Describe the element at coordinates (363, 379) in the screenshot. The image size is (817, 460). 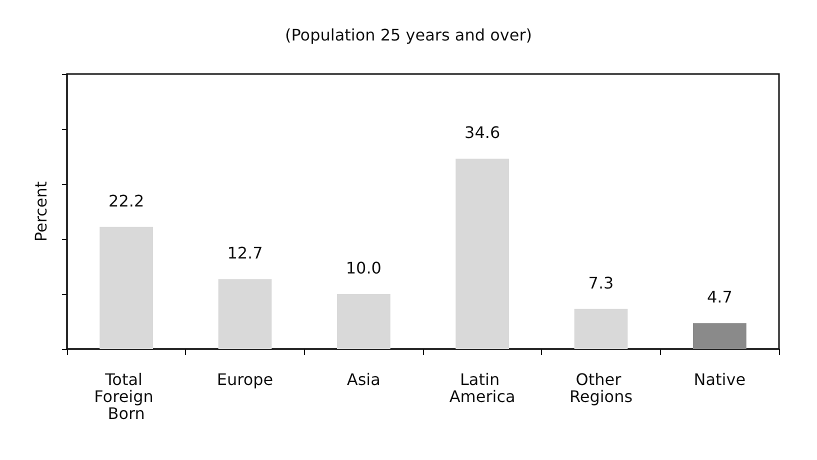
I see `x-tick-label: Asia` at that location.